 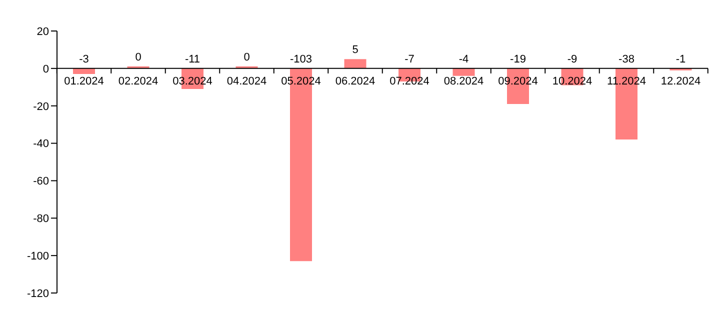 I want to click on data-label: 5, so click(x=355, y=50).